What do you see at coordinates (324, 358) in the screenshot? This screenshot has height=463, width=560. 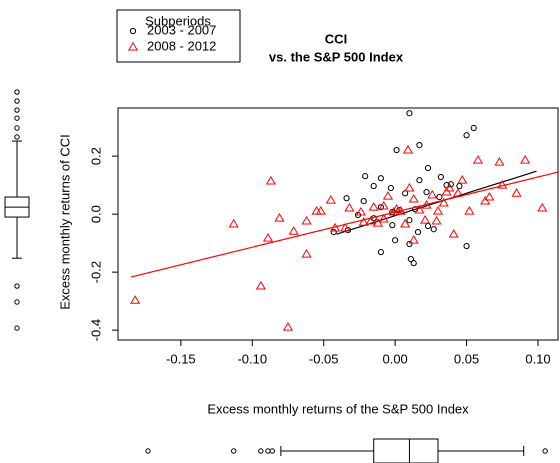 I see `x-tick-label: -0.05` at bounding box center [324, 358].